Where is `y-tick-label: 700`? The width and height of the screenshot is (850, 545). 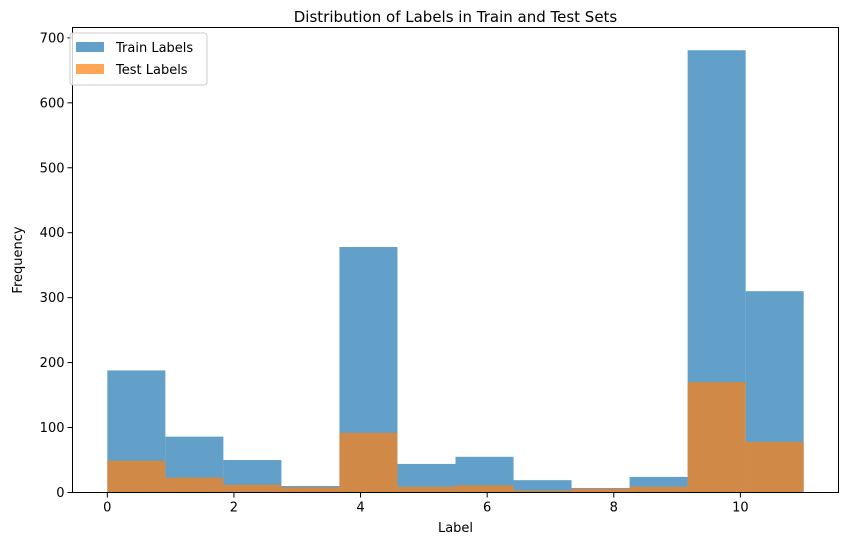 y-tick-label: 700 is located at coordinates (52, 38).